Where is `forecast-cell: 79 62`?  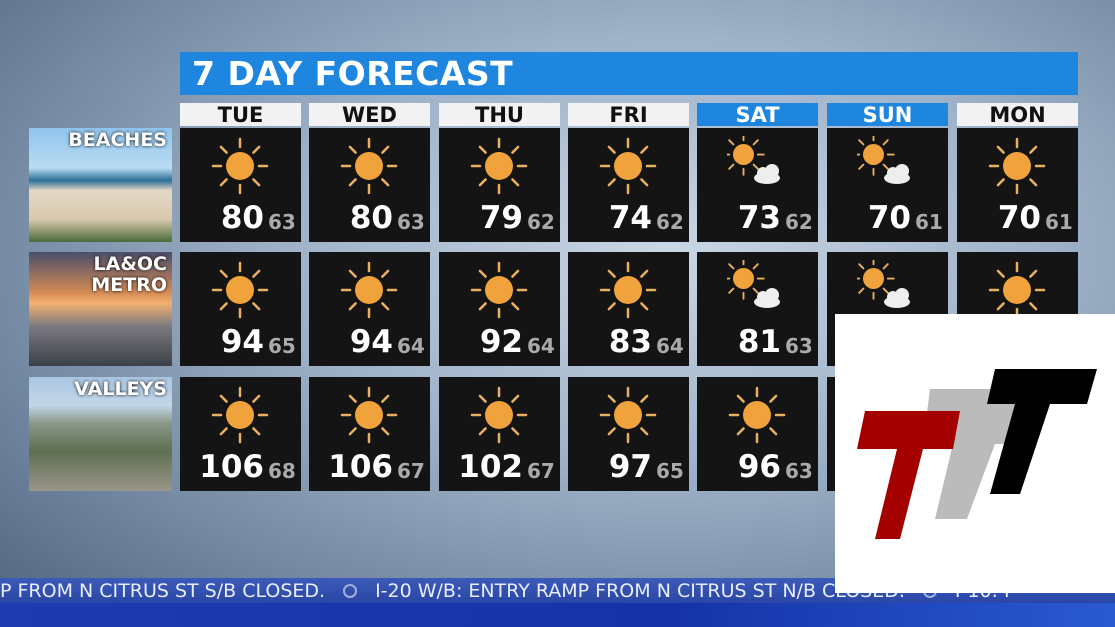 forecast-cell: 79 62 is located at coordinates (499, 185).